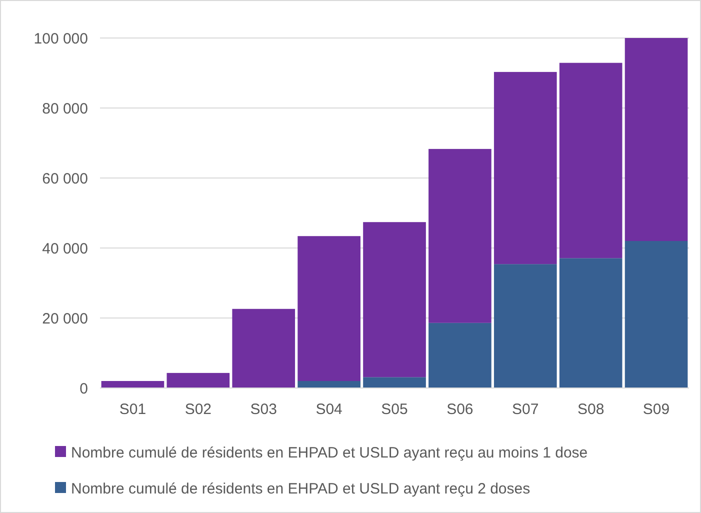 The image size is (701, 513). What do you see at coordinates (263, 409) in the screenshot?
I see `x-tick-label: S03` at bounding box center [263, 409].